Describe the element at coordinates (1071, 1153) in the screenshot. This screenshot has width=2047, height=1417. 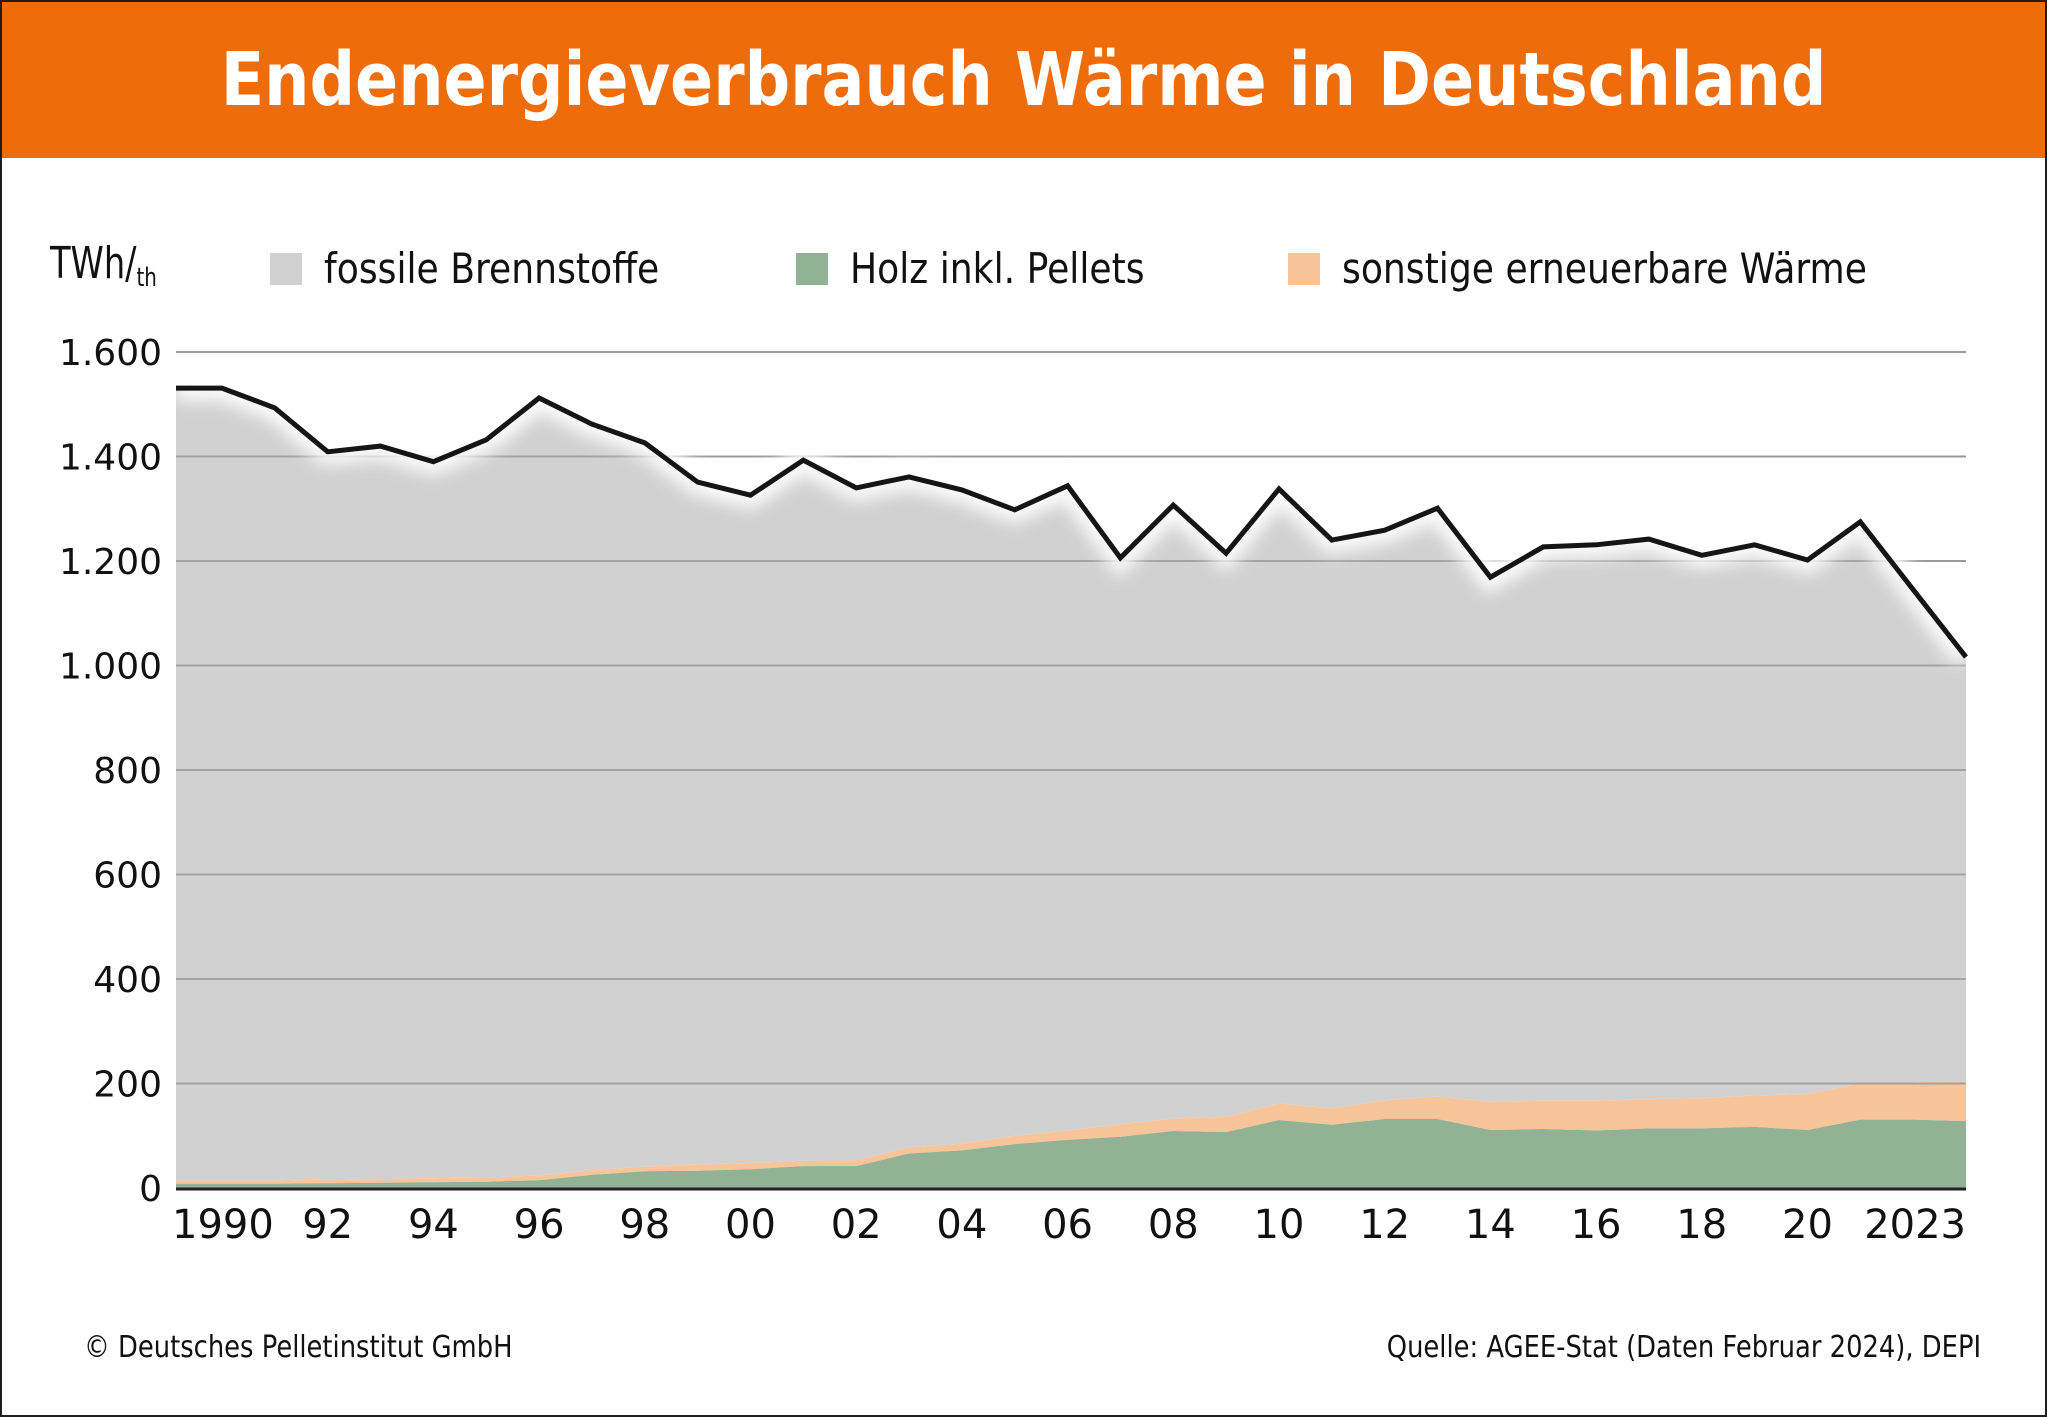
I see `area-wood` at that location.